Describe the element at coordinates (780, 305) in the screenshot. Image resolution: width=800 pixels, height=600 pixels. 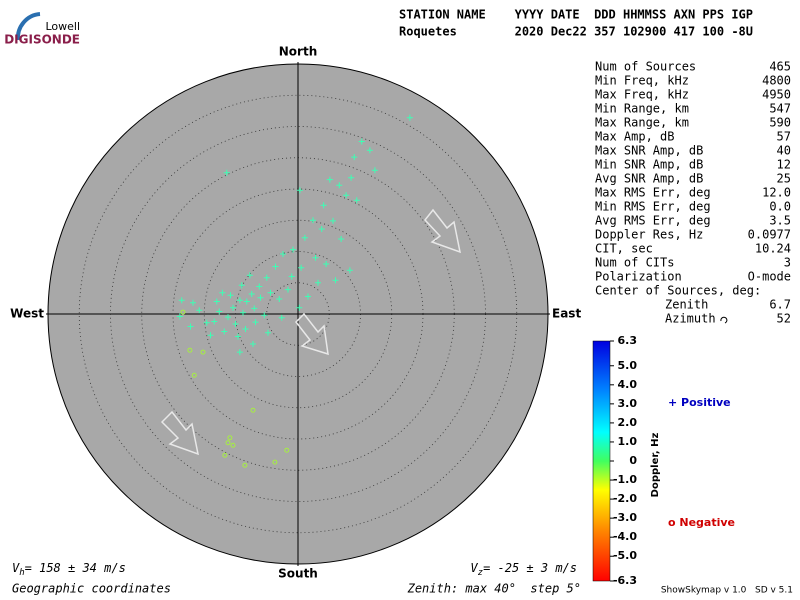
I see `center-value: 6.7` at that location.